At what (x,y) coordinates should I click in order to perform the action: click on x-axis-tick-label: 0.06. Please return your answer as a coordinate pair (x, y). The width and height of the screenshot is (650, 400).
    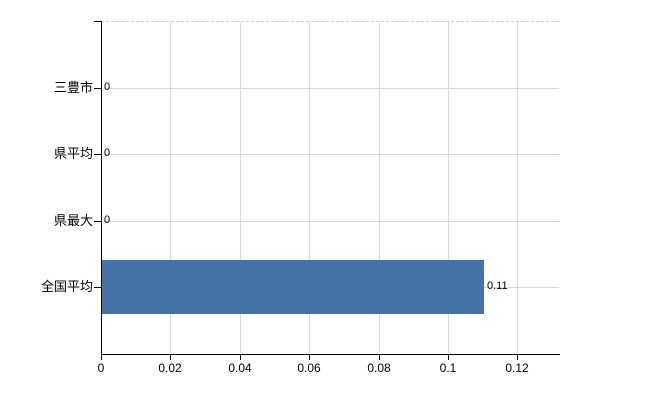
    Looking at the image, I should click on (309, 368).